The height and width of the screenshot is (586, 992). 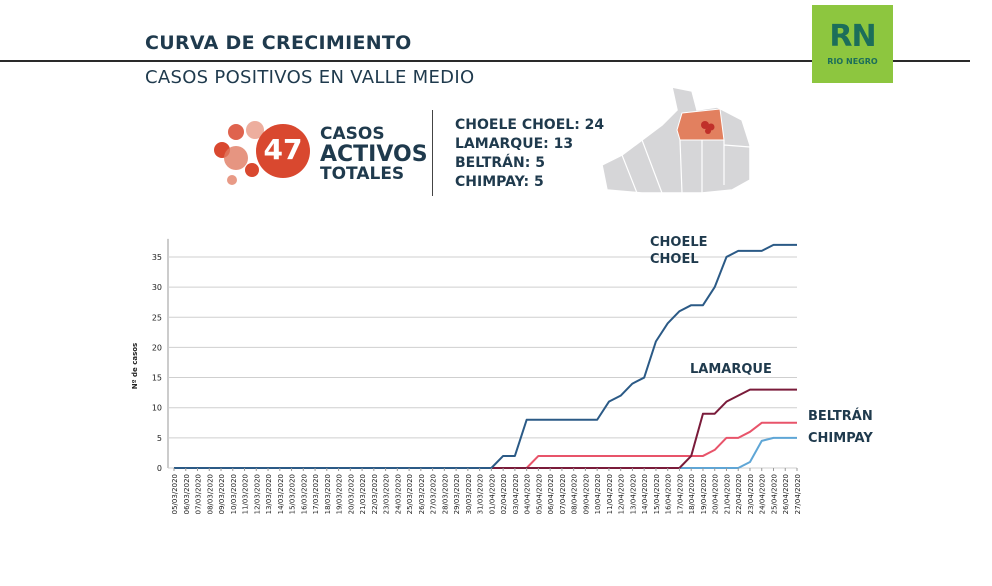 What do you see at coordinates (485, 452) in the screenshot?
I see `series-line-chimpay` at bounding box center [485, 452].